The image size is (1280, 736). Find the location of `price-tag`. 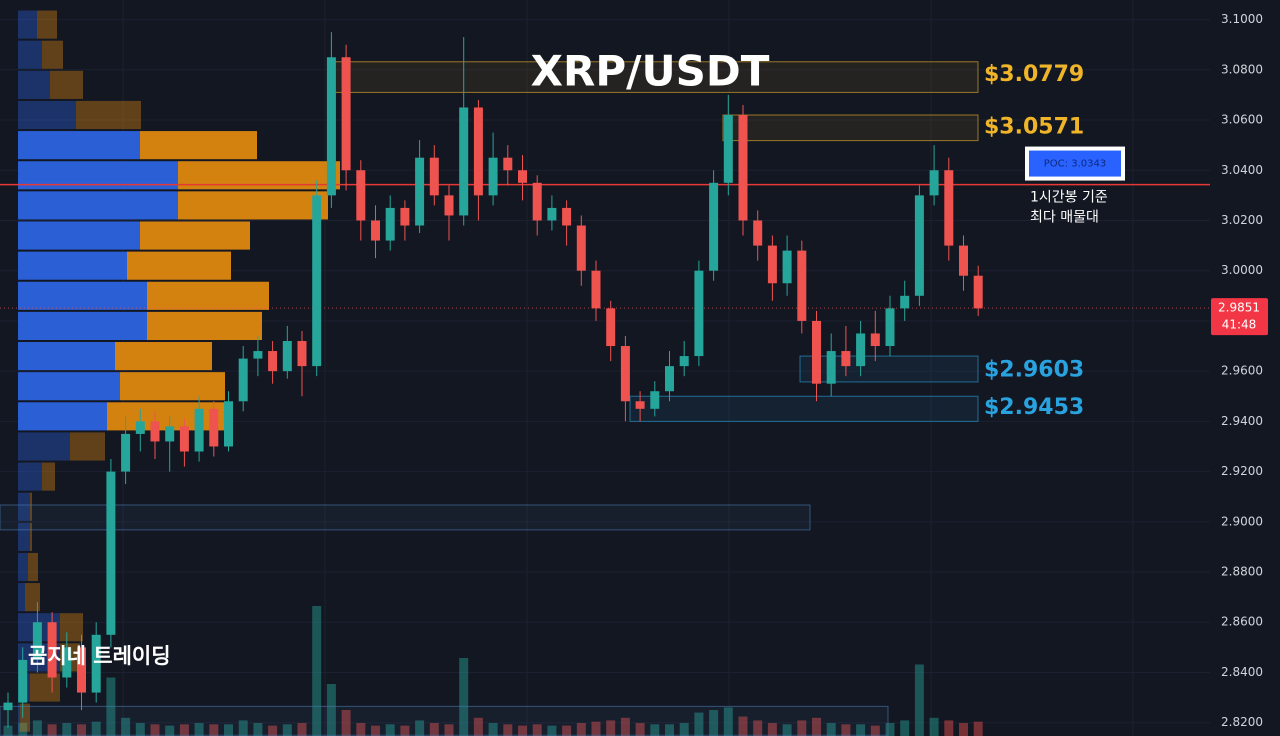

price-tag is located at coordinates (1239, 317).